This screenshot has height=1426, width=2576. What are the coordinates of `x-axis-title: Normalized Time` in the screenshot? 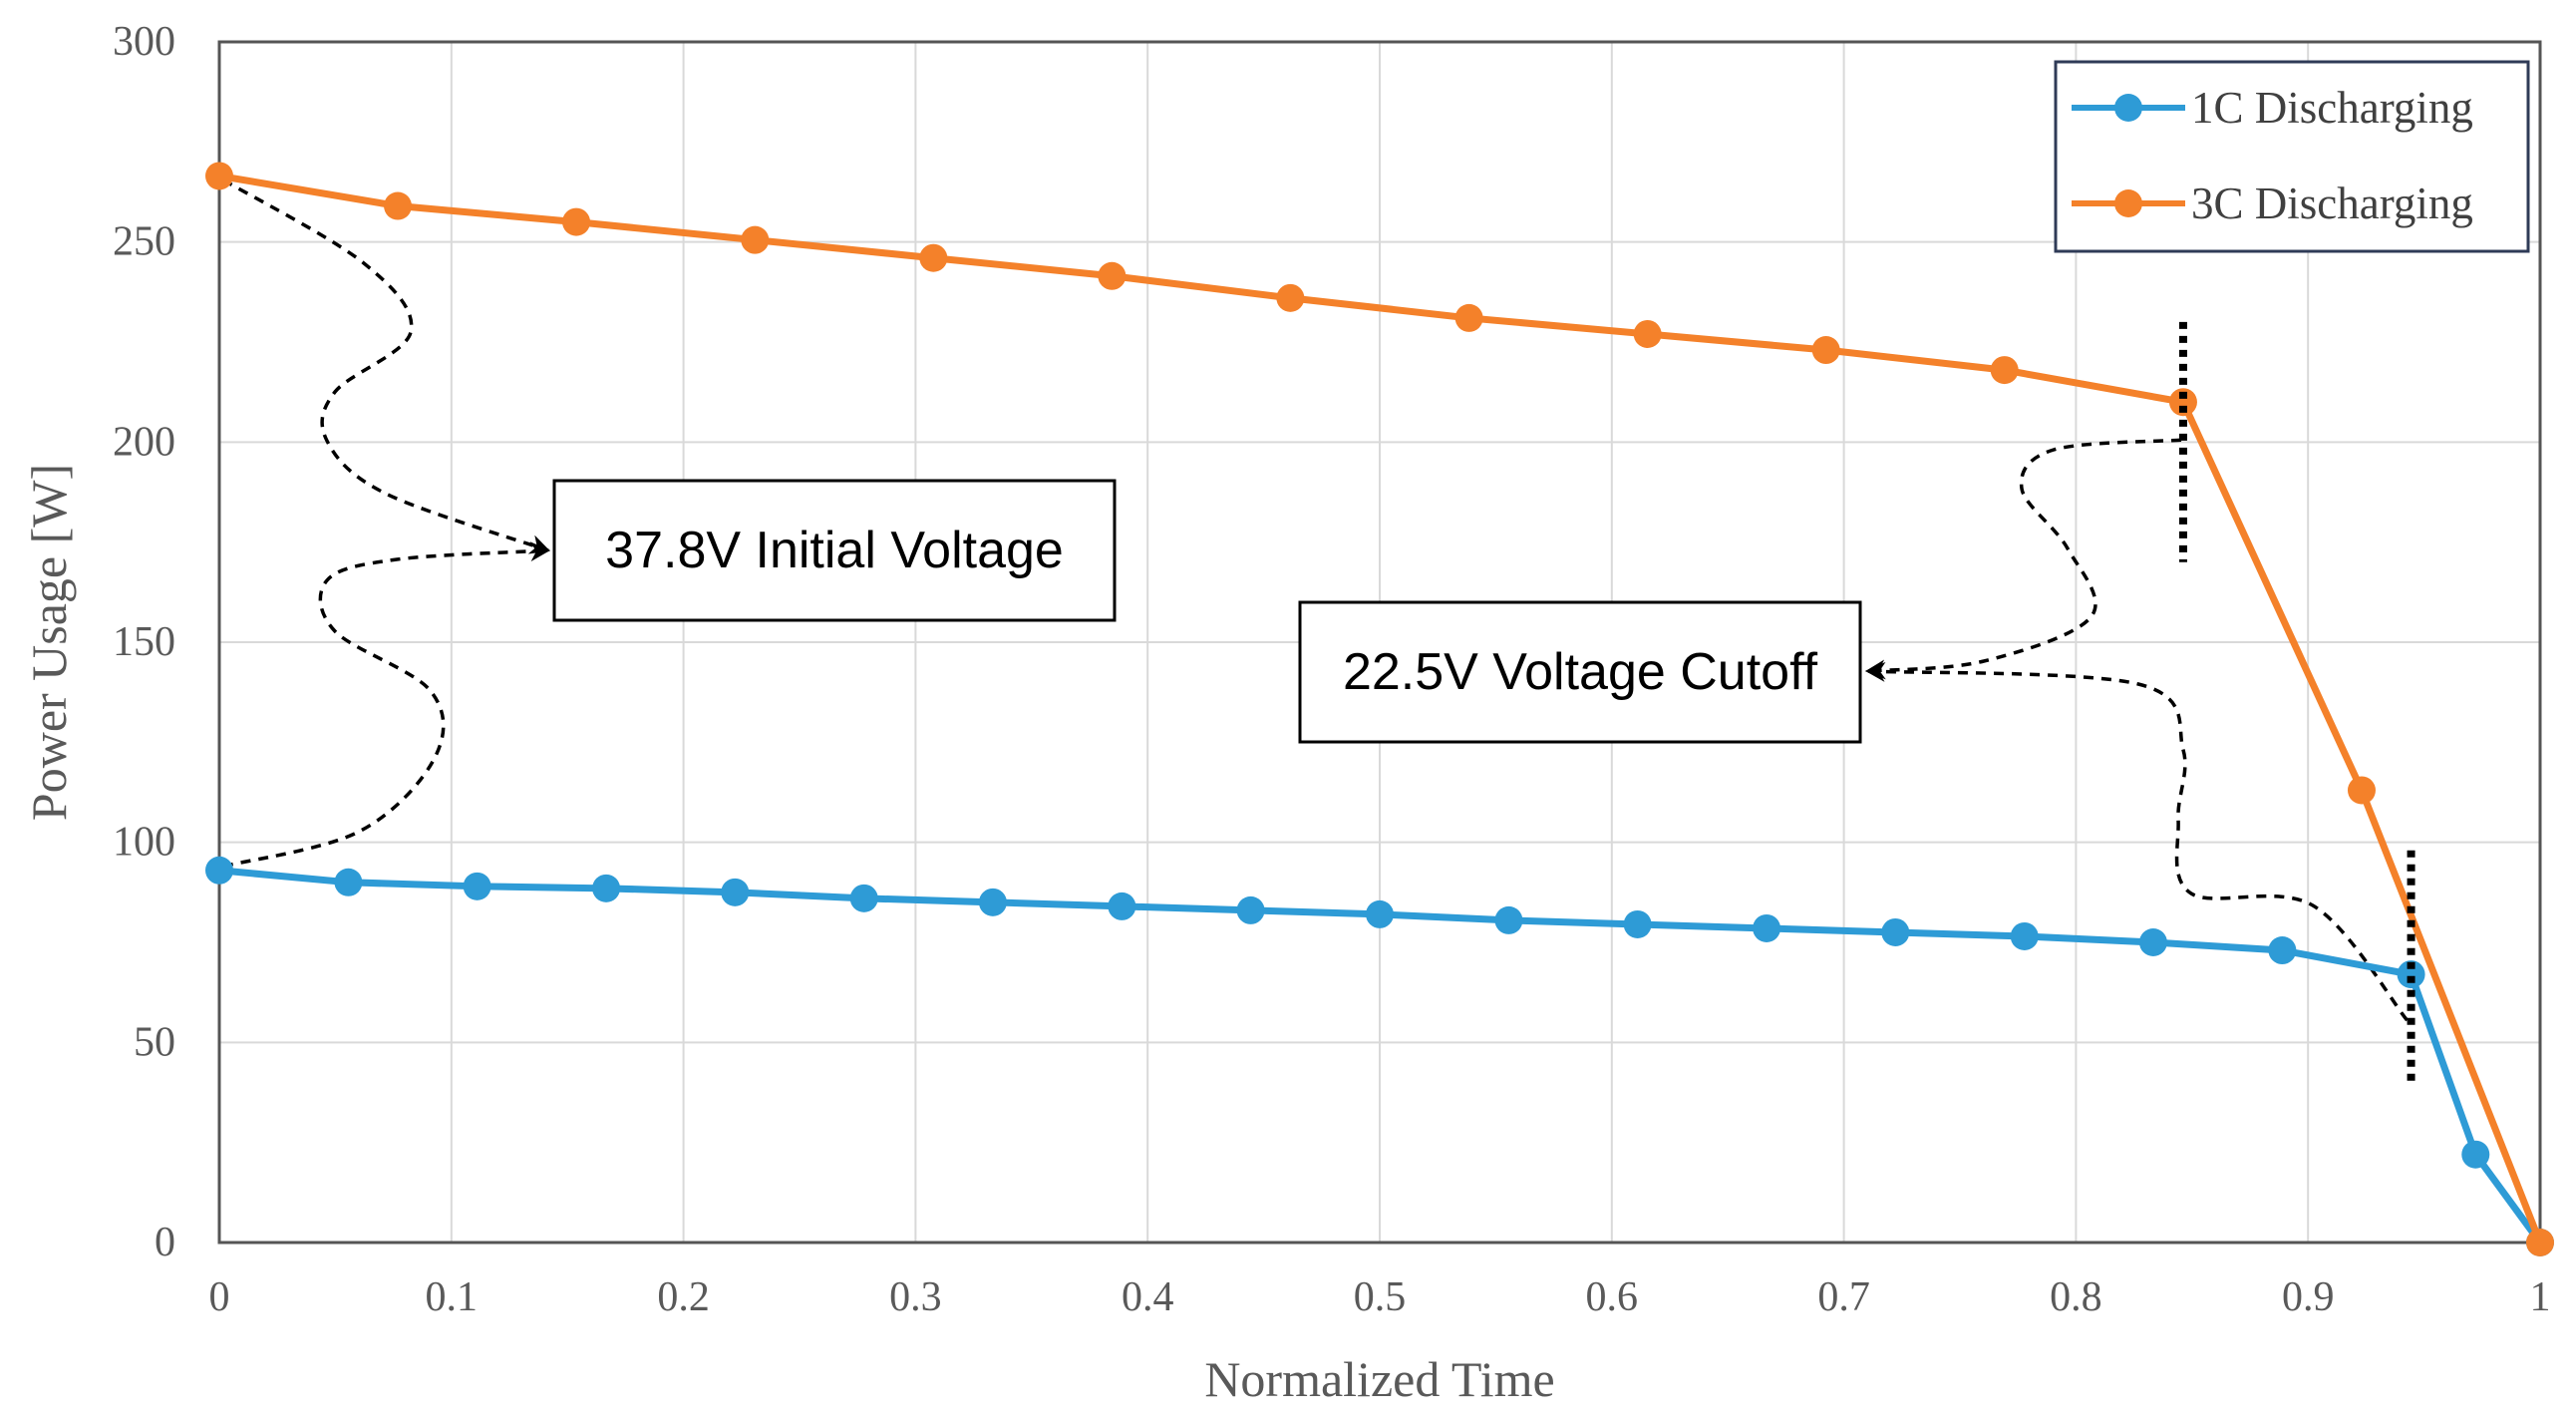 It's located at (1379, 1379).